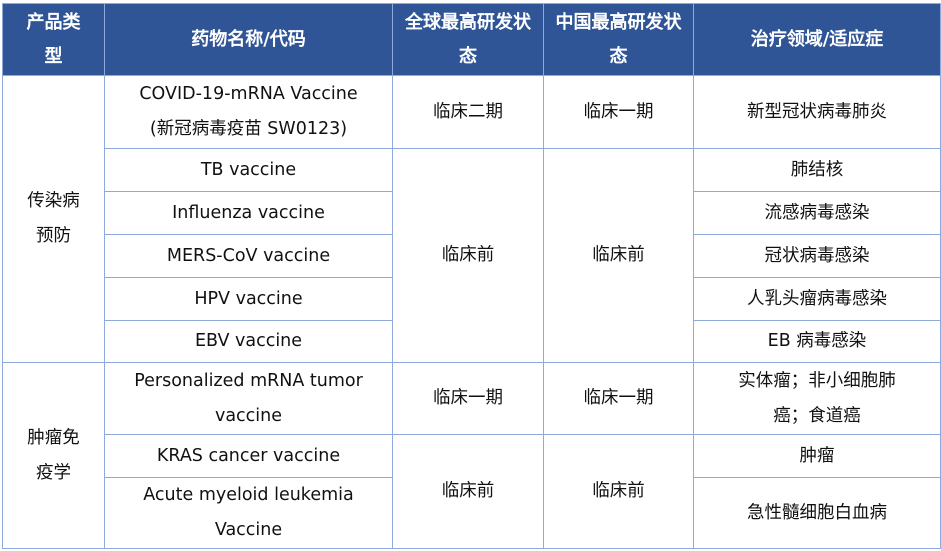  What do you see at coordinates (248, 112) in the screenshot?
I see `drug-cell: COVID-19-mRNA Vaccine (新冠病毒疫苗 SW0123)` at bounding box center [248, 112].